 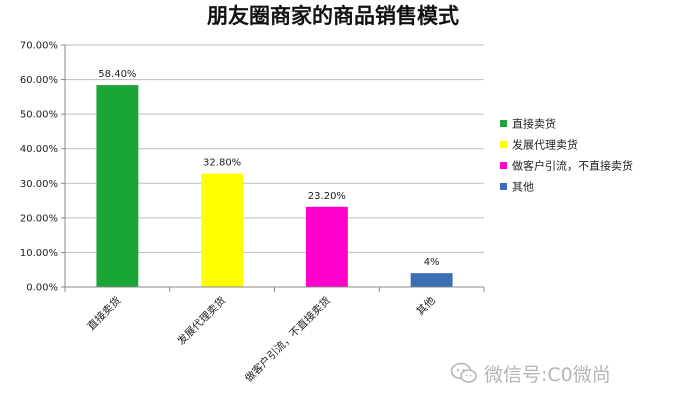 I want to click on data-label: 32.80%, so click(x=222, y=163).